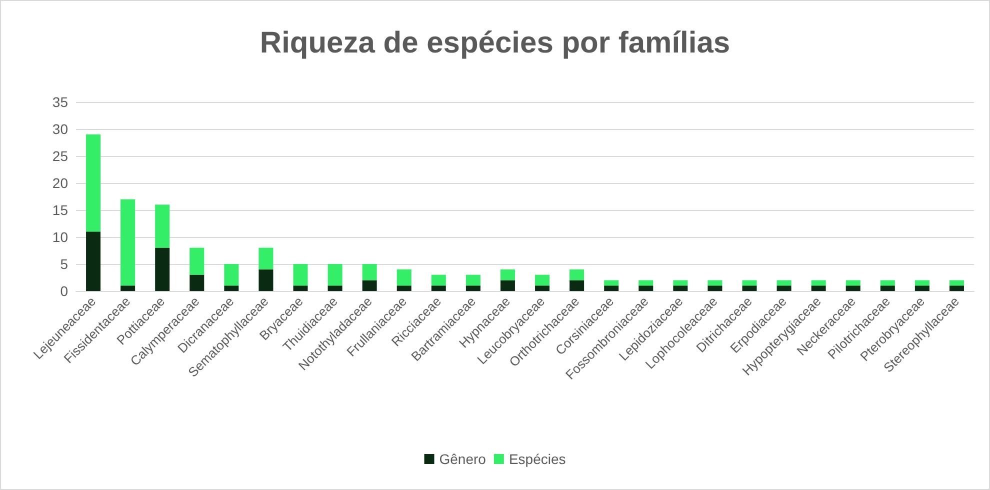 The width and height of the screenshot is (990, 490). Describe the element at coordinates (64, 291) in the screenshot. I see `y-tick-label: 0` at that location.